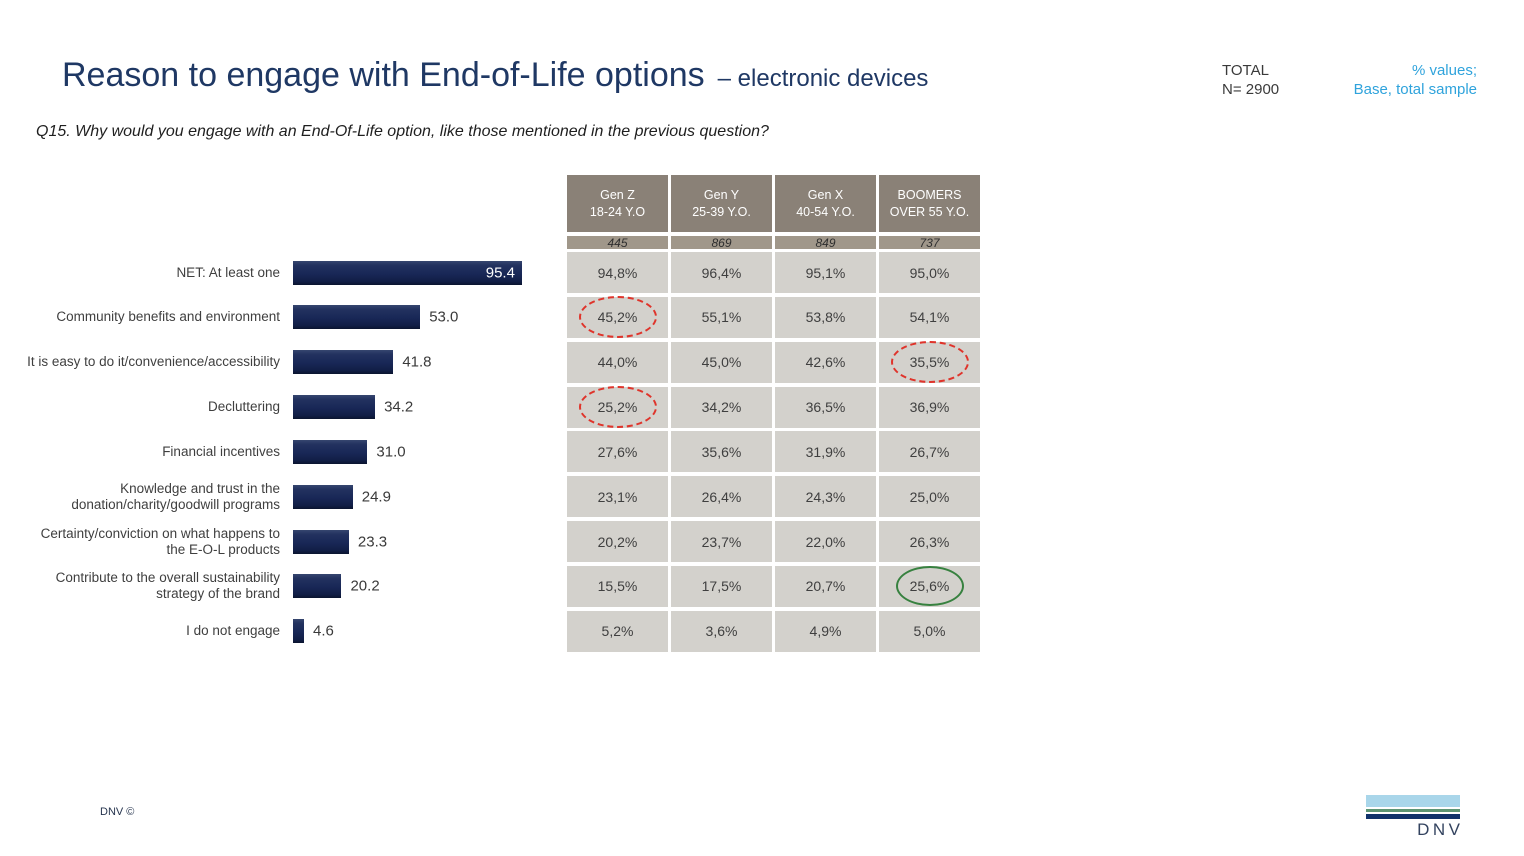 The height and width of the screenshot is (856, 1524). What do you see at coordinates (1245, 70) in the screenshot?
I see `total-label: TOTAL` at bounding box center [1245, 70].